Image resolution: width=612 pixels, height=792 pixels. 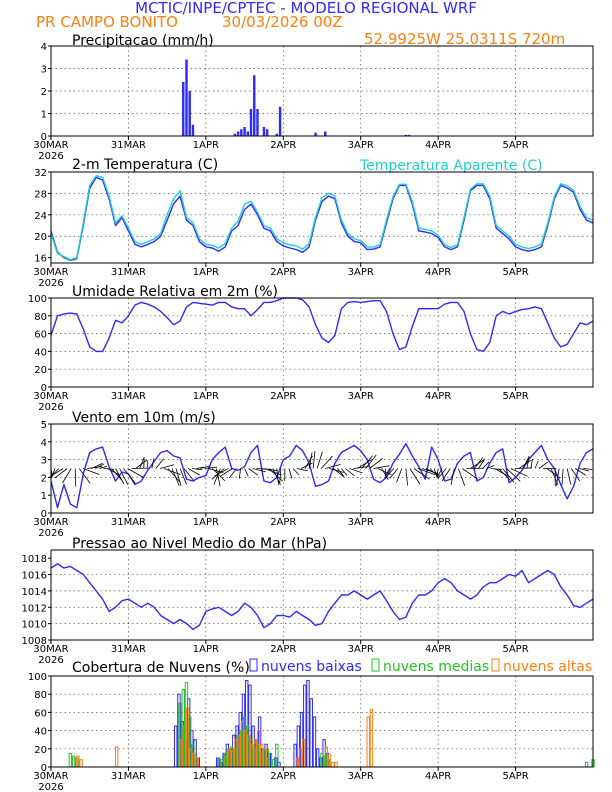 I want to click on rh-title: Umidade Relativa em 2m (%), so click(x=175, y=292).